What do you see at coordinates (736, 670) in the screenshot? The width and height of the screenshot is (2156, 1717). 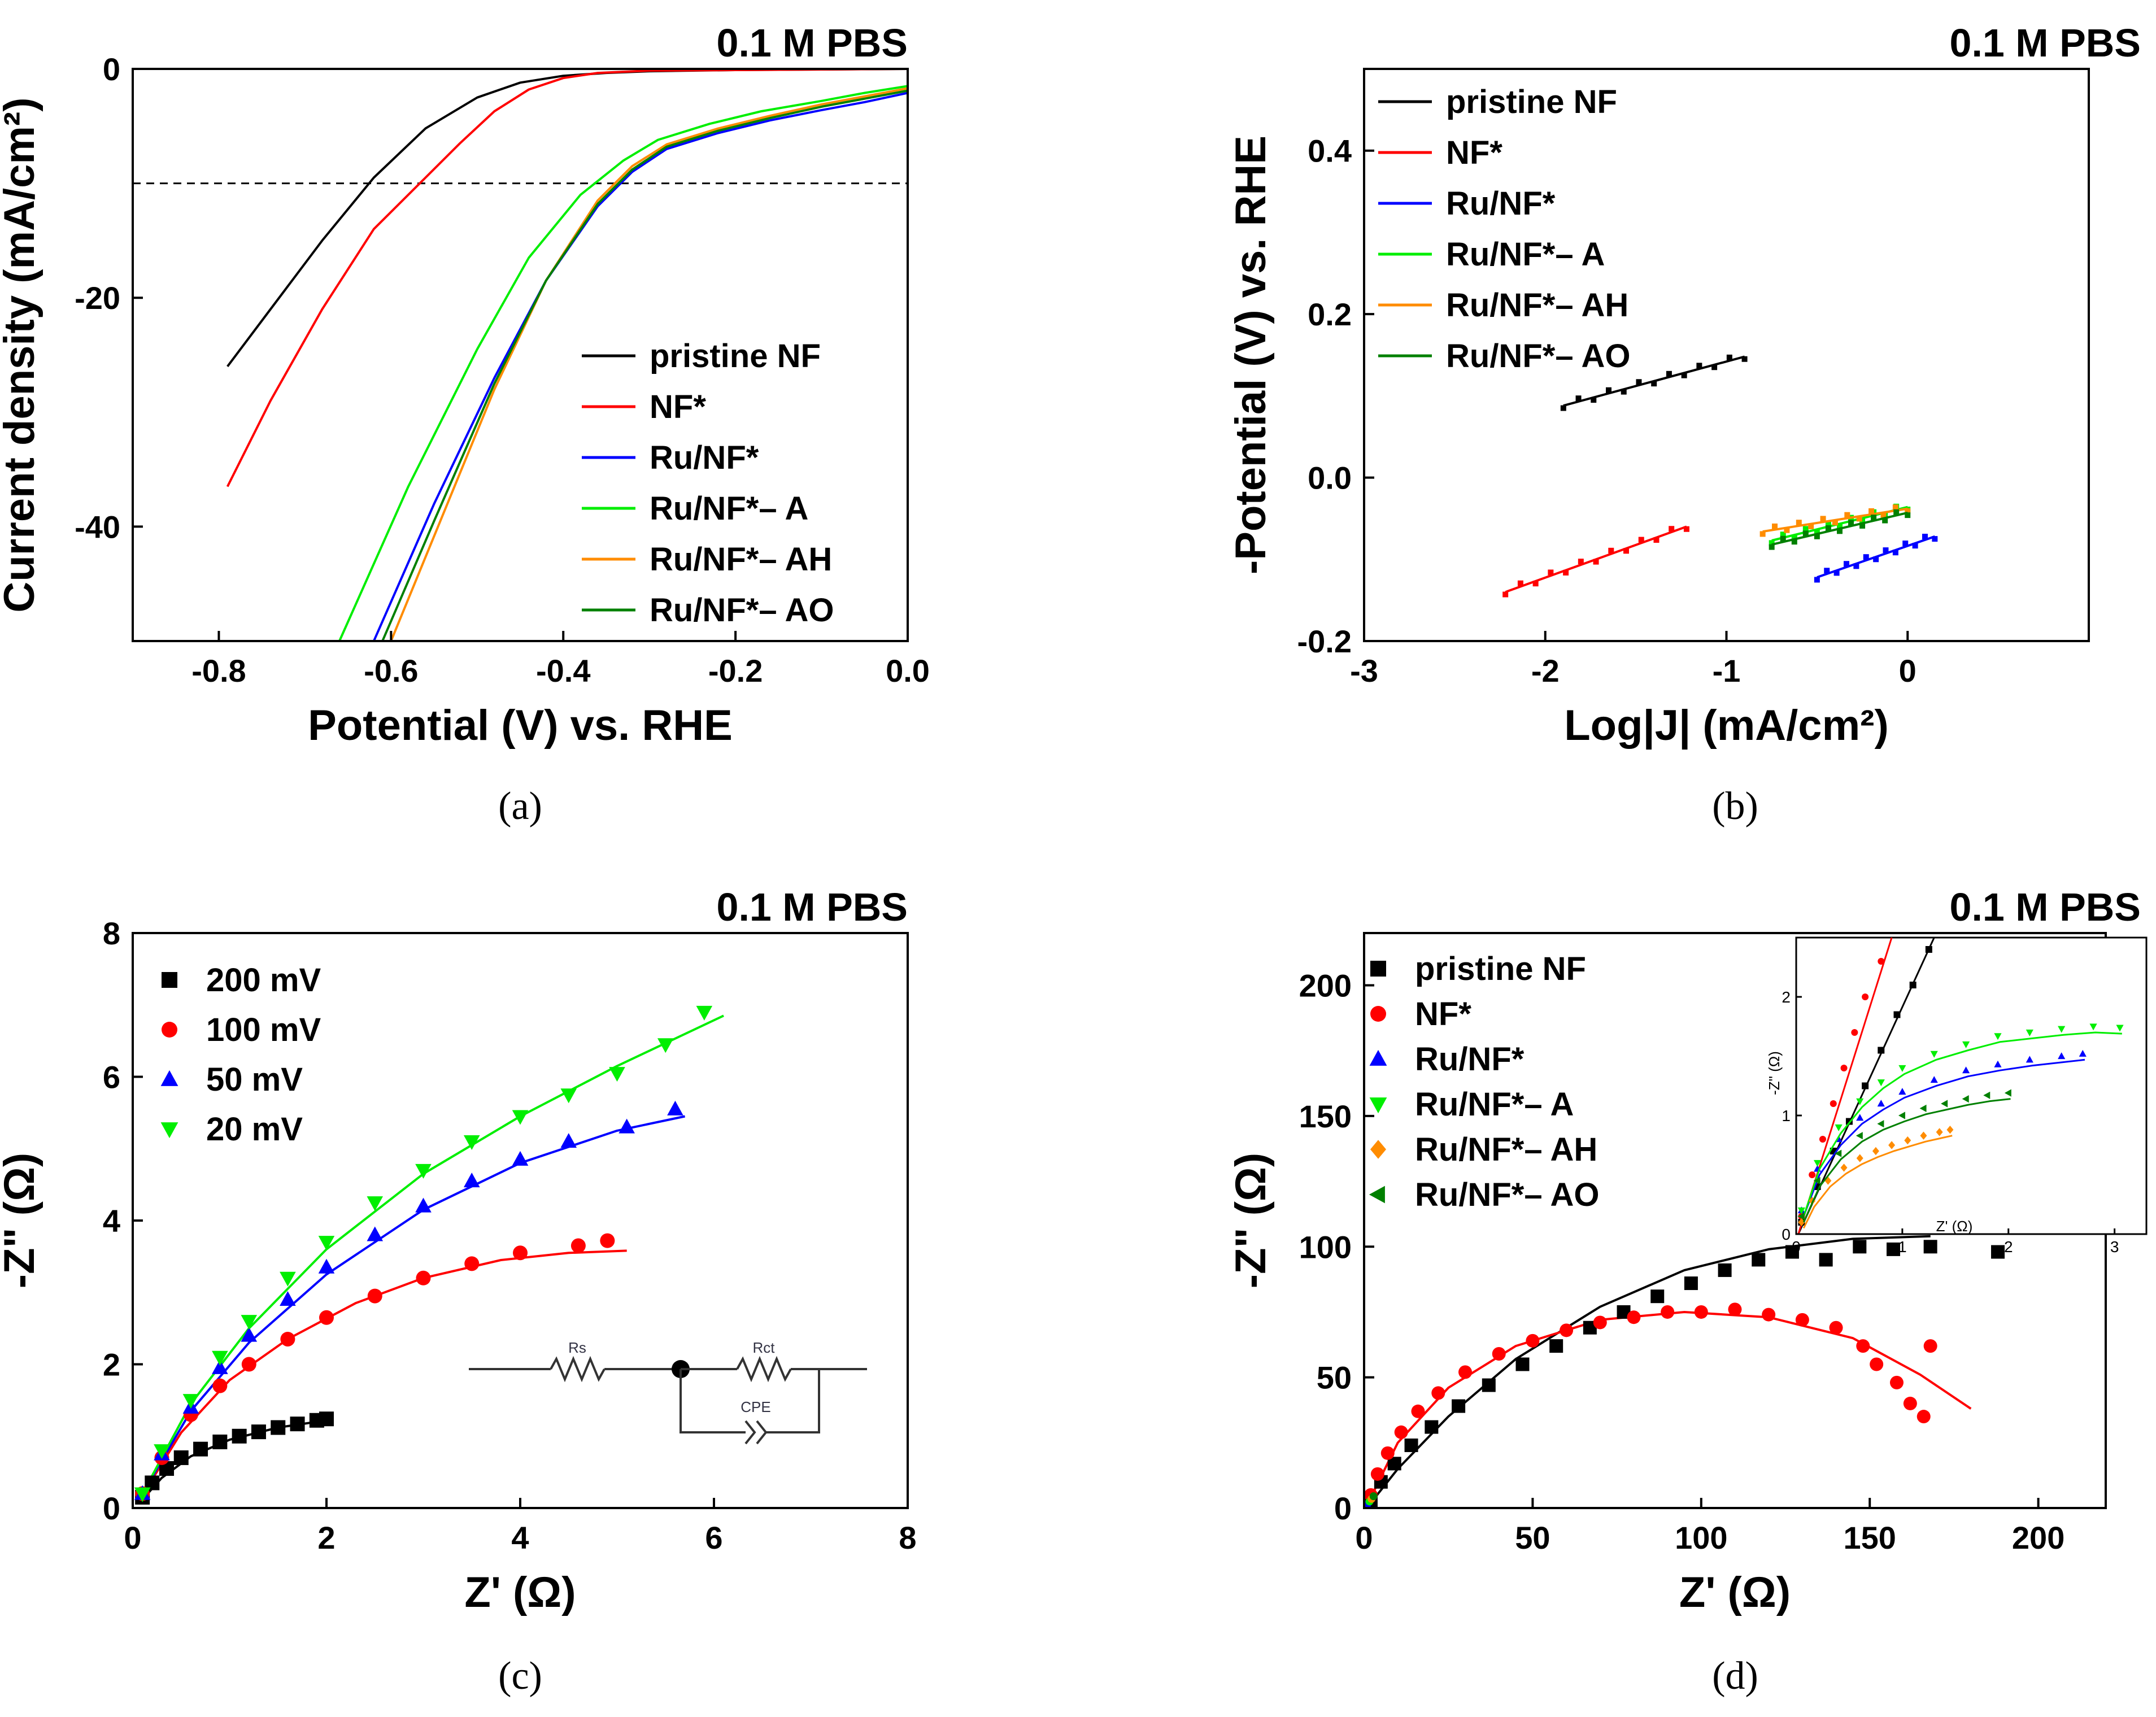 I see `x-tick-label: -0.2` at bounding box center [736, 670].